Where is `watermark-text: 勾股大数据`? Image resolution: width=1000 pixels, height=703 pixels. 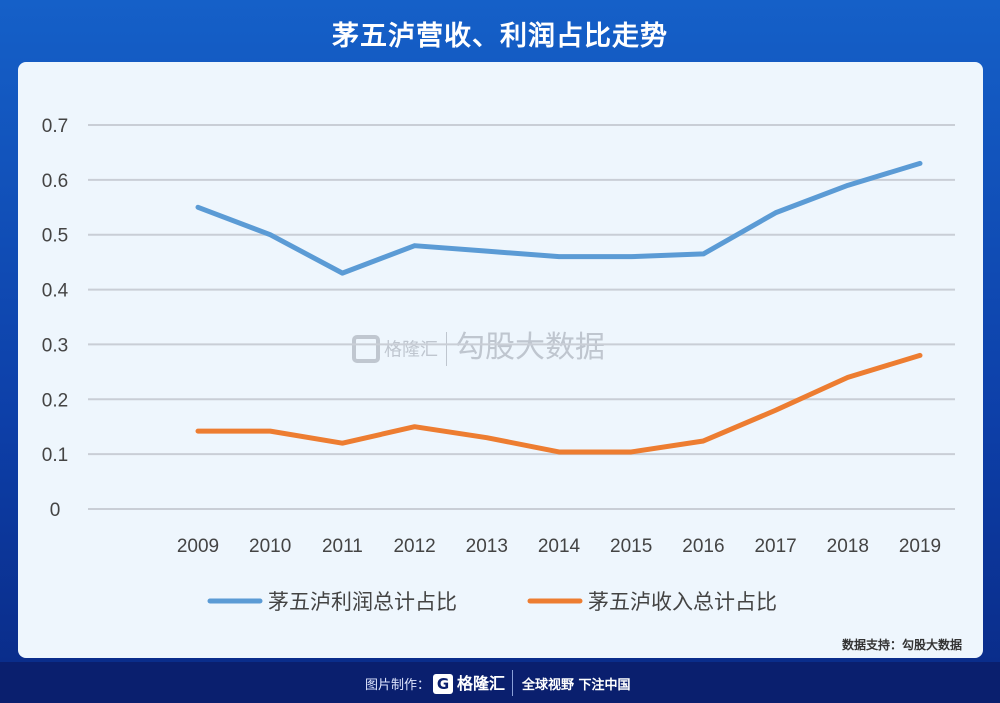 watermark-text: 勾股大数据 is located at coordinates (530, 347).